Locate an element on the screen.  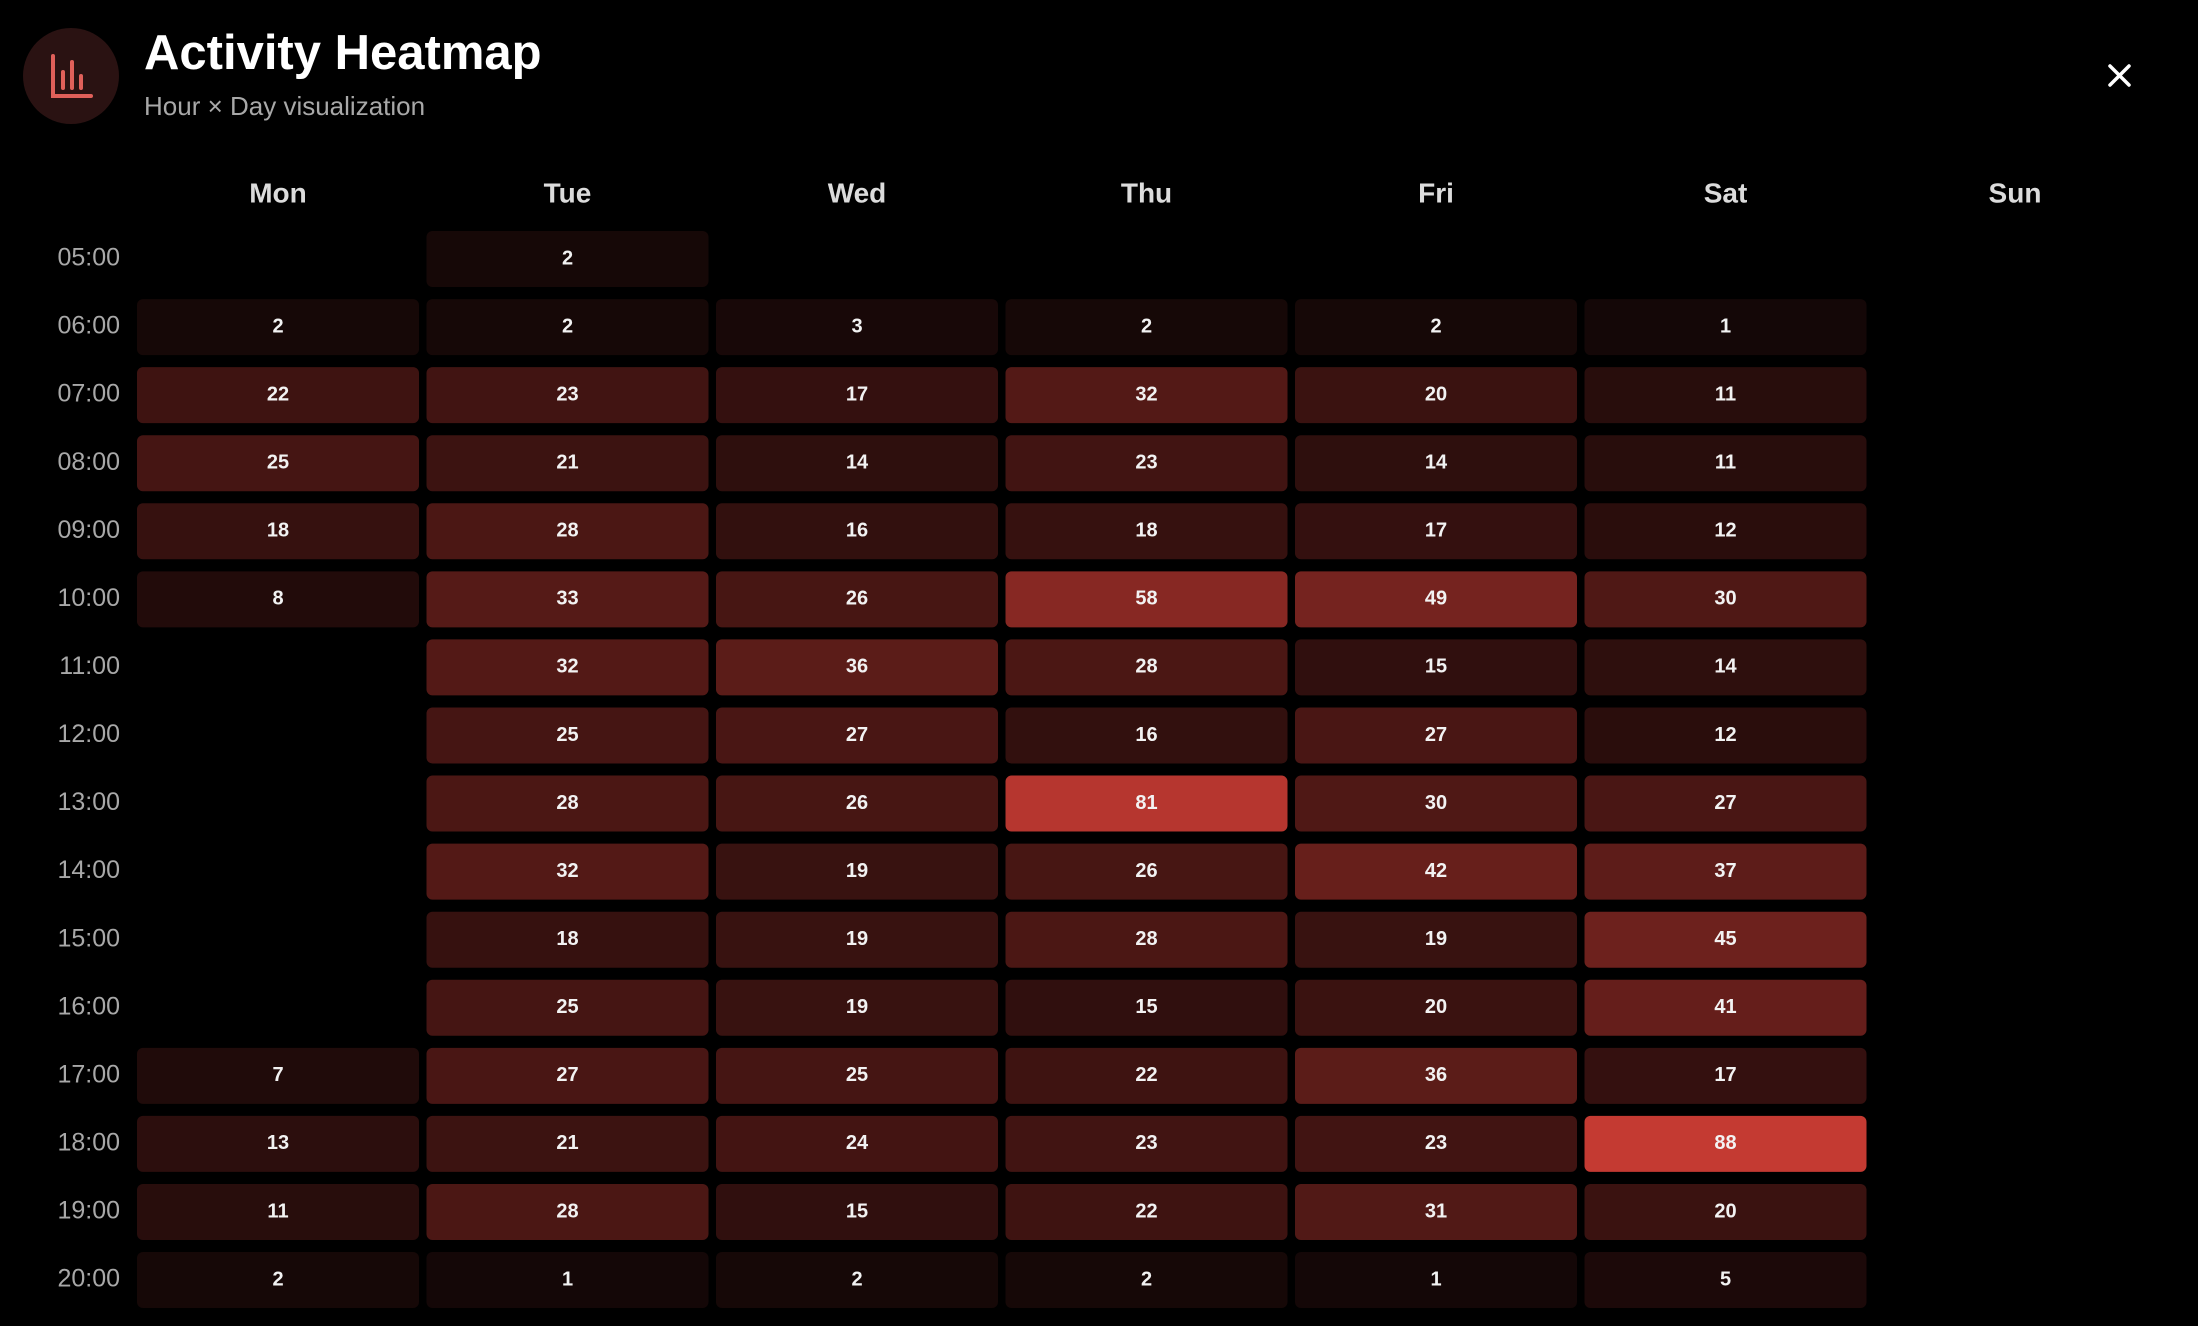
column-header: Tue is located at coordinates (568, 192).